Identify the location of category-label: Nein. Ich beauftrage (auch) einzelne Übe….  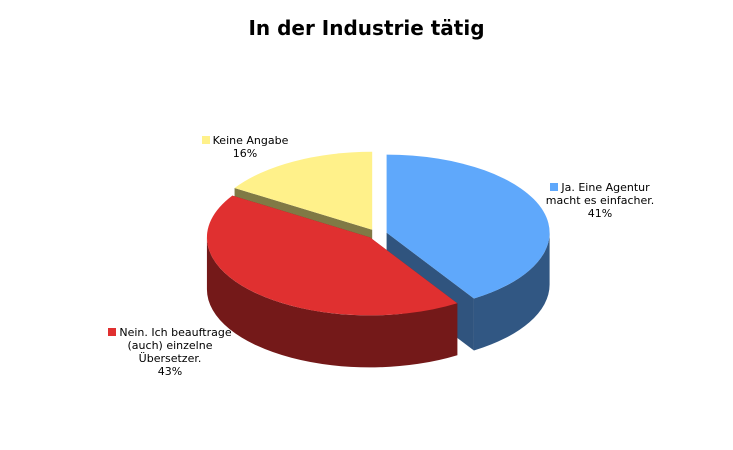
(175, 345).